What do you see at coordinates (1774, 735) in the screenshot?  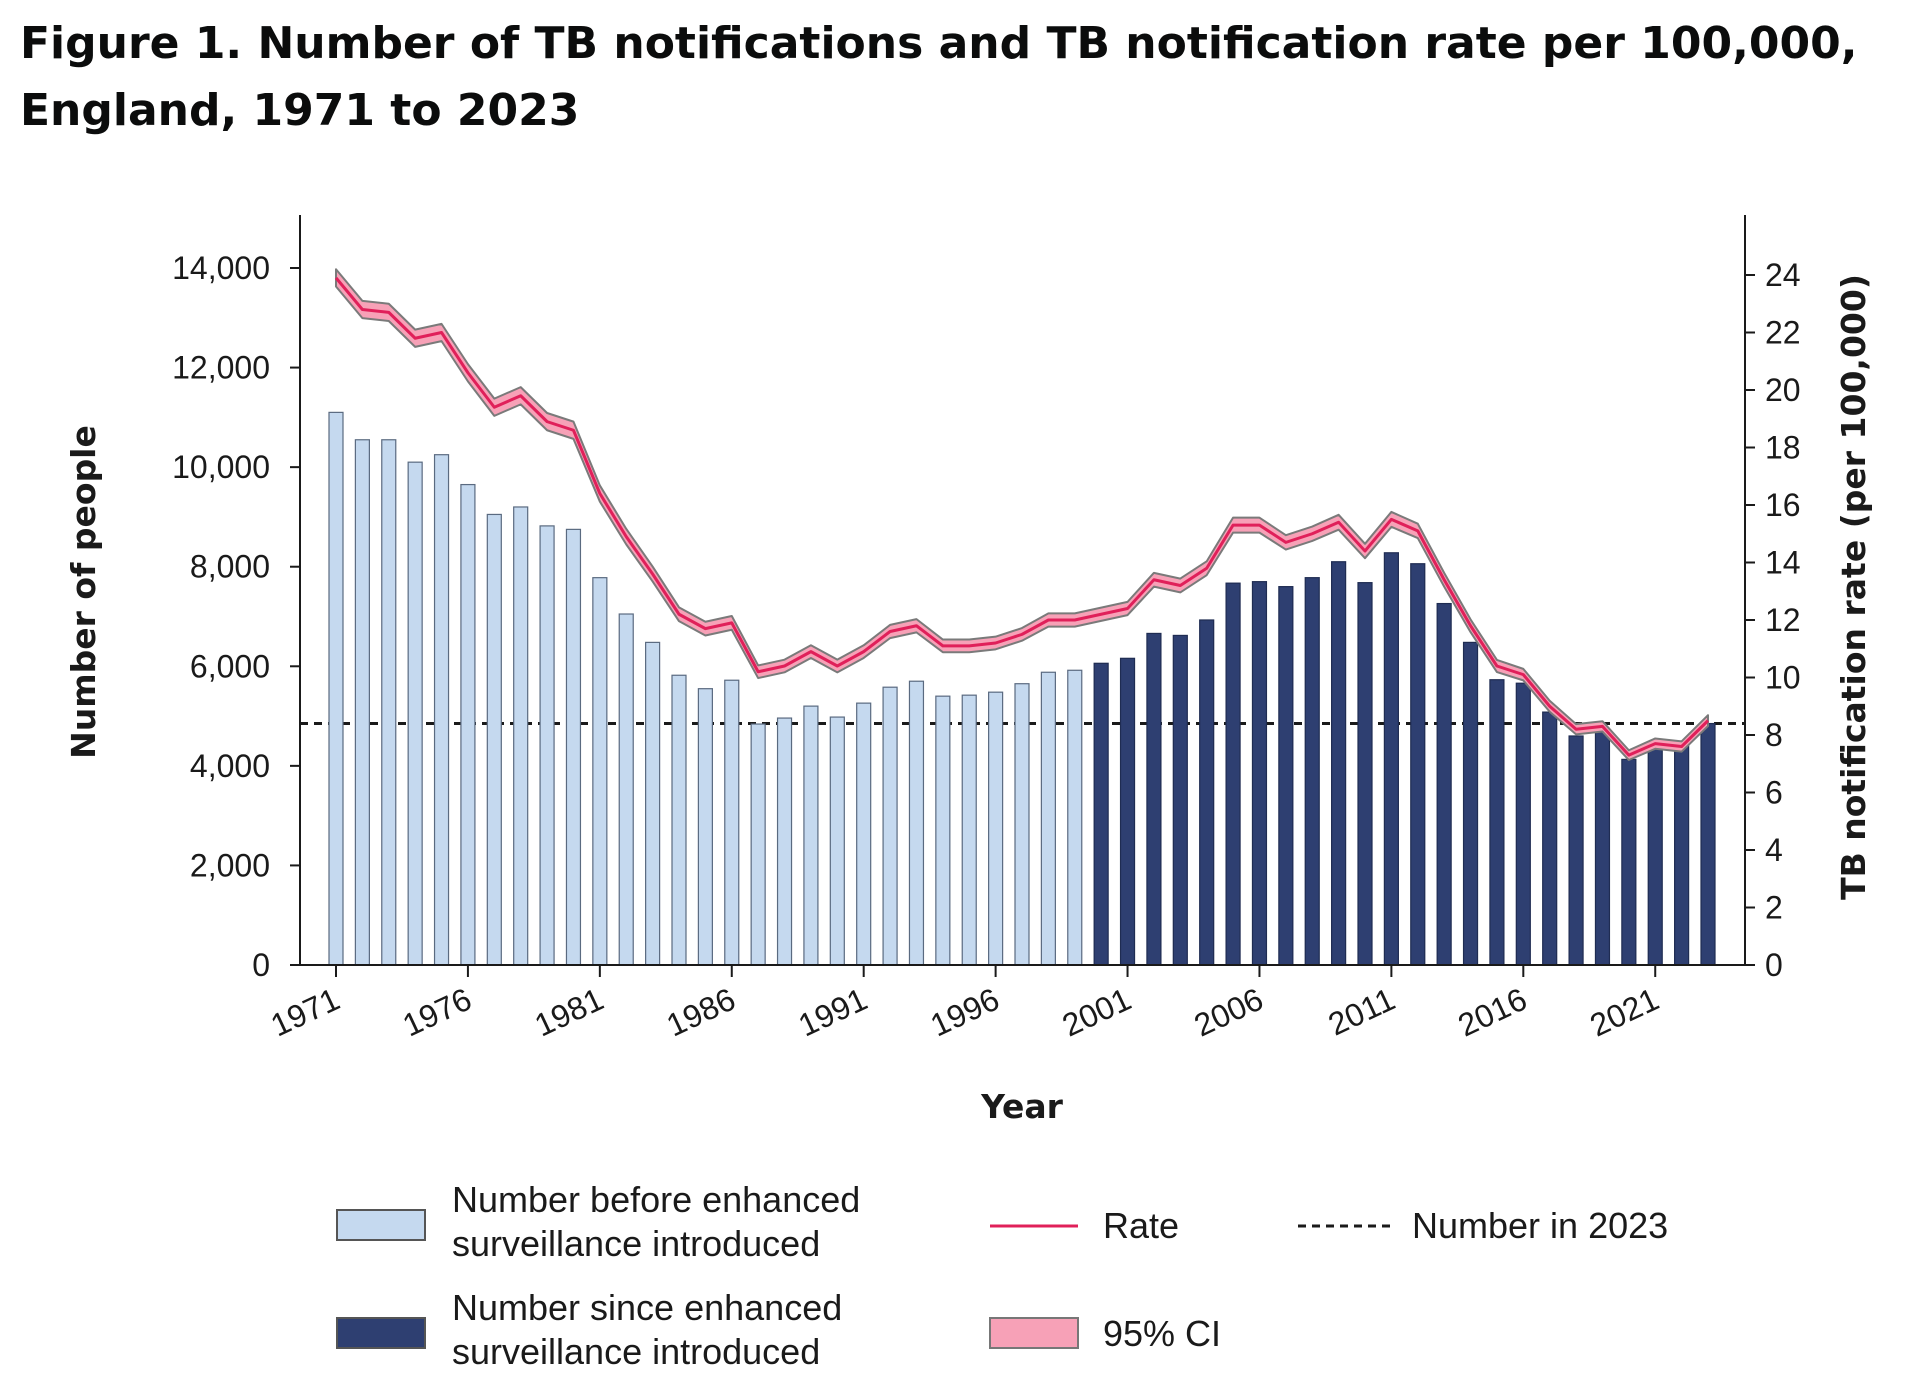 I see `y2-tick-label: 8` at bounding box center [1774, 735].